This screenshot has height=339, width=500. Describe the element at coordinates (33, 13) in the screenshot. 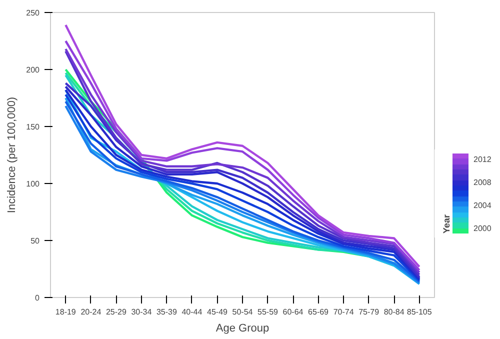

I see `y-tick-label: 250` at that location.